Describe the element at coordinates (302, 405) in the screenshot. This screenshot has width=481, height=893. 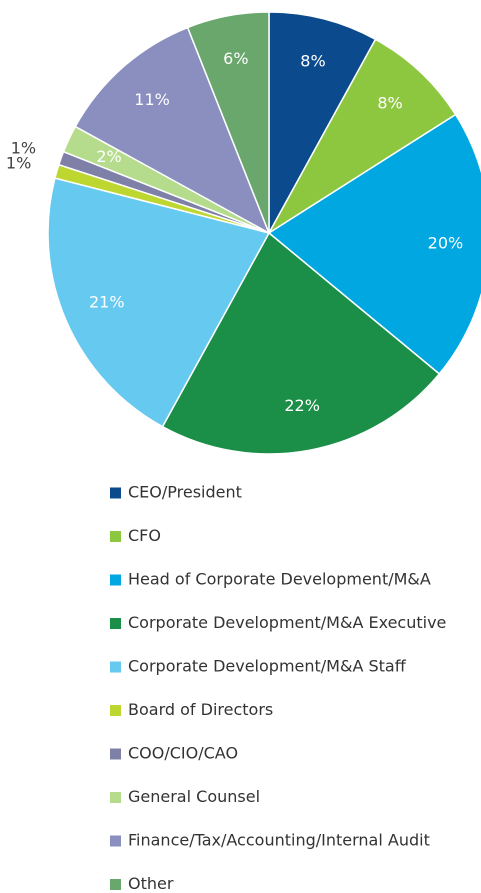
I see `slice-label: 22%` at that location.